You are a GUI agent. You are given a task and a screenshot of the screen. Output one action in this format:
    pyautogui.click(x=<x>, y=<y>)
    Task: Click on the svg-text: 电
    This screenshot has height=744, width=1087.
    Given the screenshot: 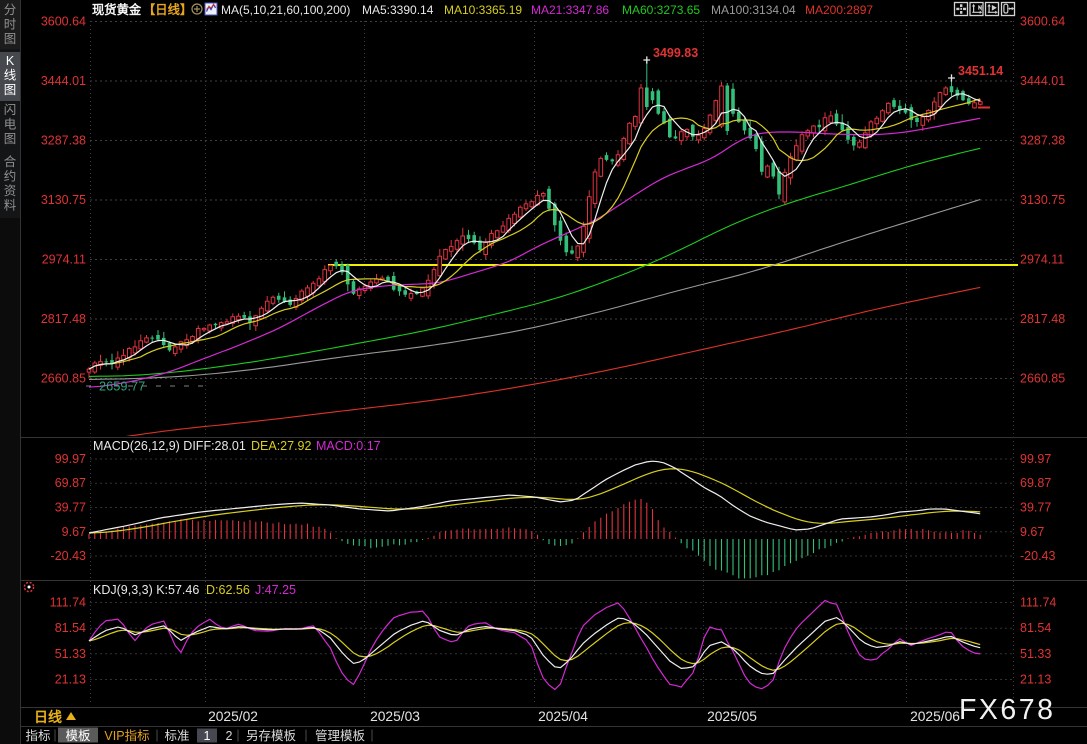 What is the action you would take?
    pyautogui.click(x=10, y=125)
    